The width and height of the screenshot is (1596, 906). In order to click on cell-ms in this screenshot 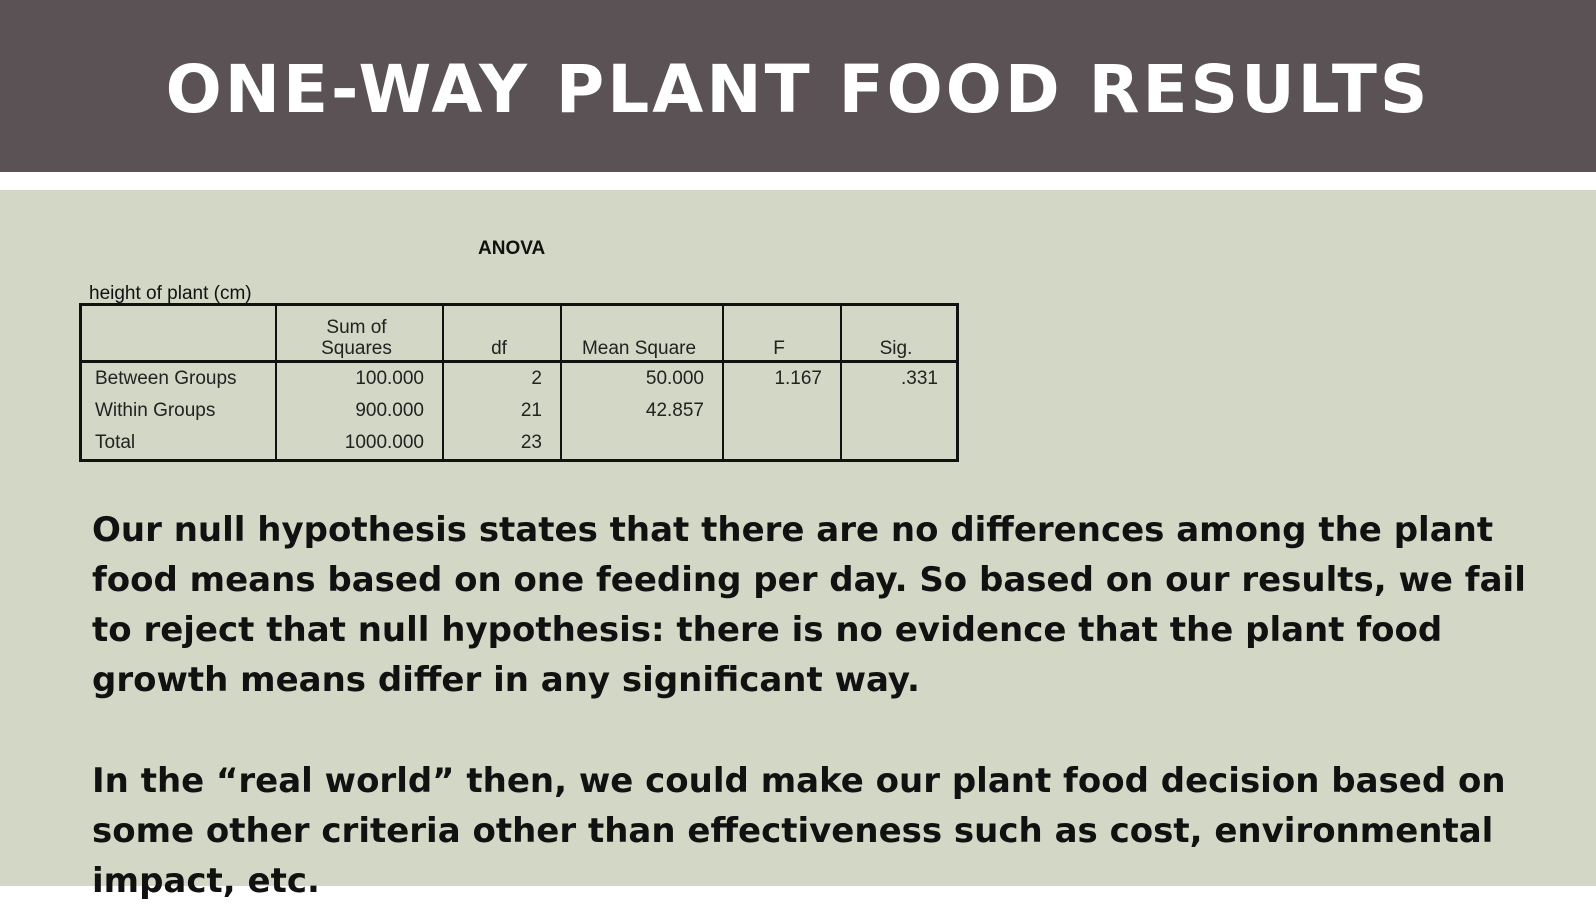, I will do `click(642, 444)`.